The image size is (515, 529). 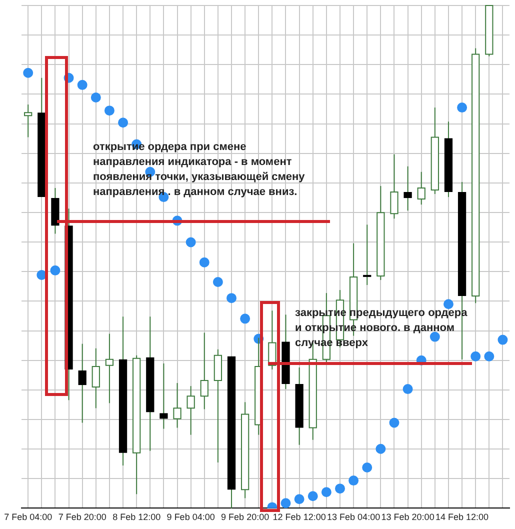 What do you see at coordinates (245, 517) in the screenshot?
I see `x-tick-label: 9 Feb 20:00` at bounding box center [245, 517].